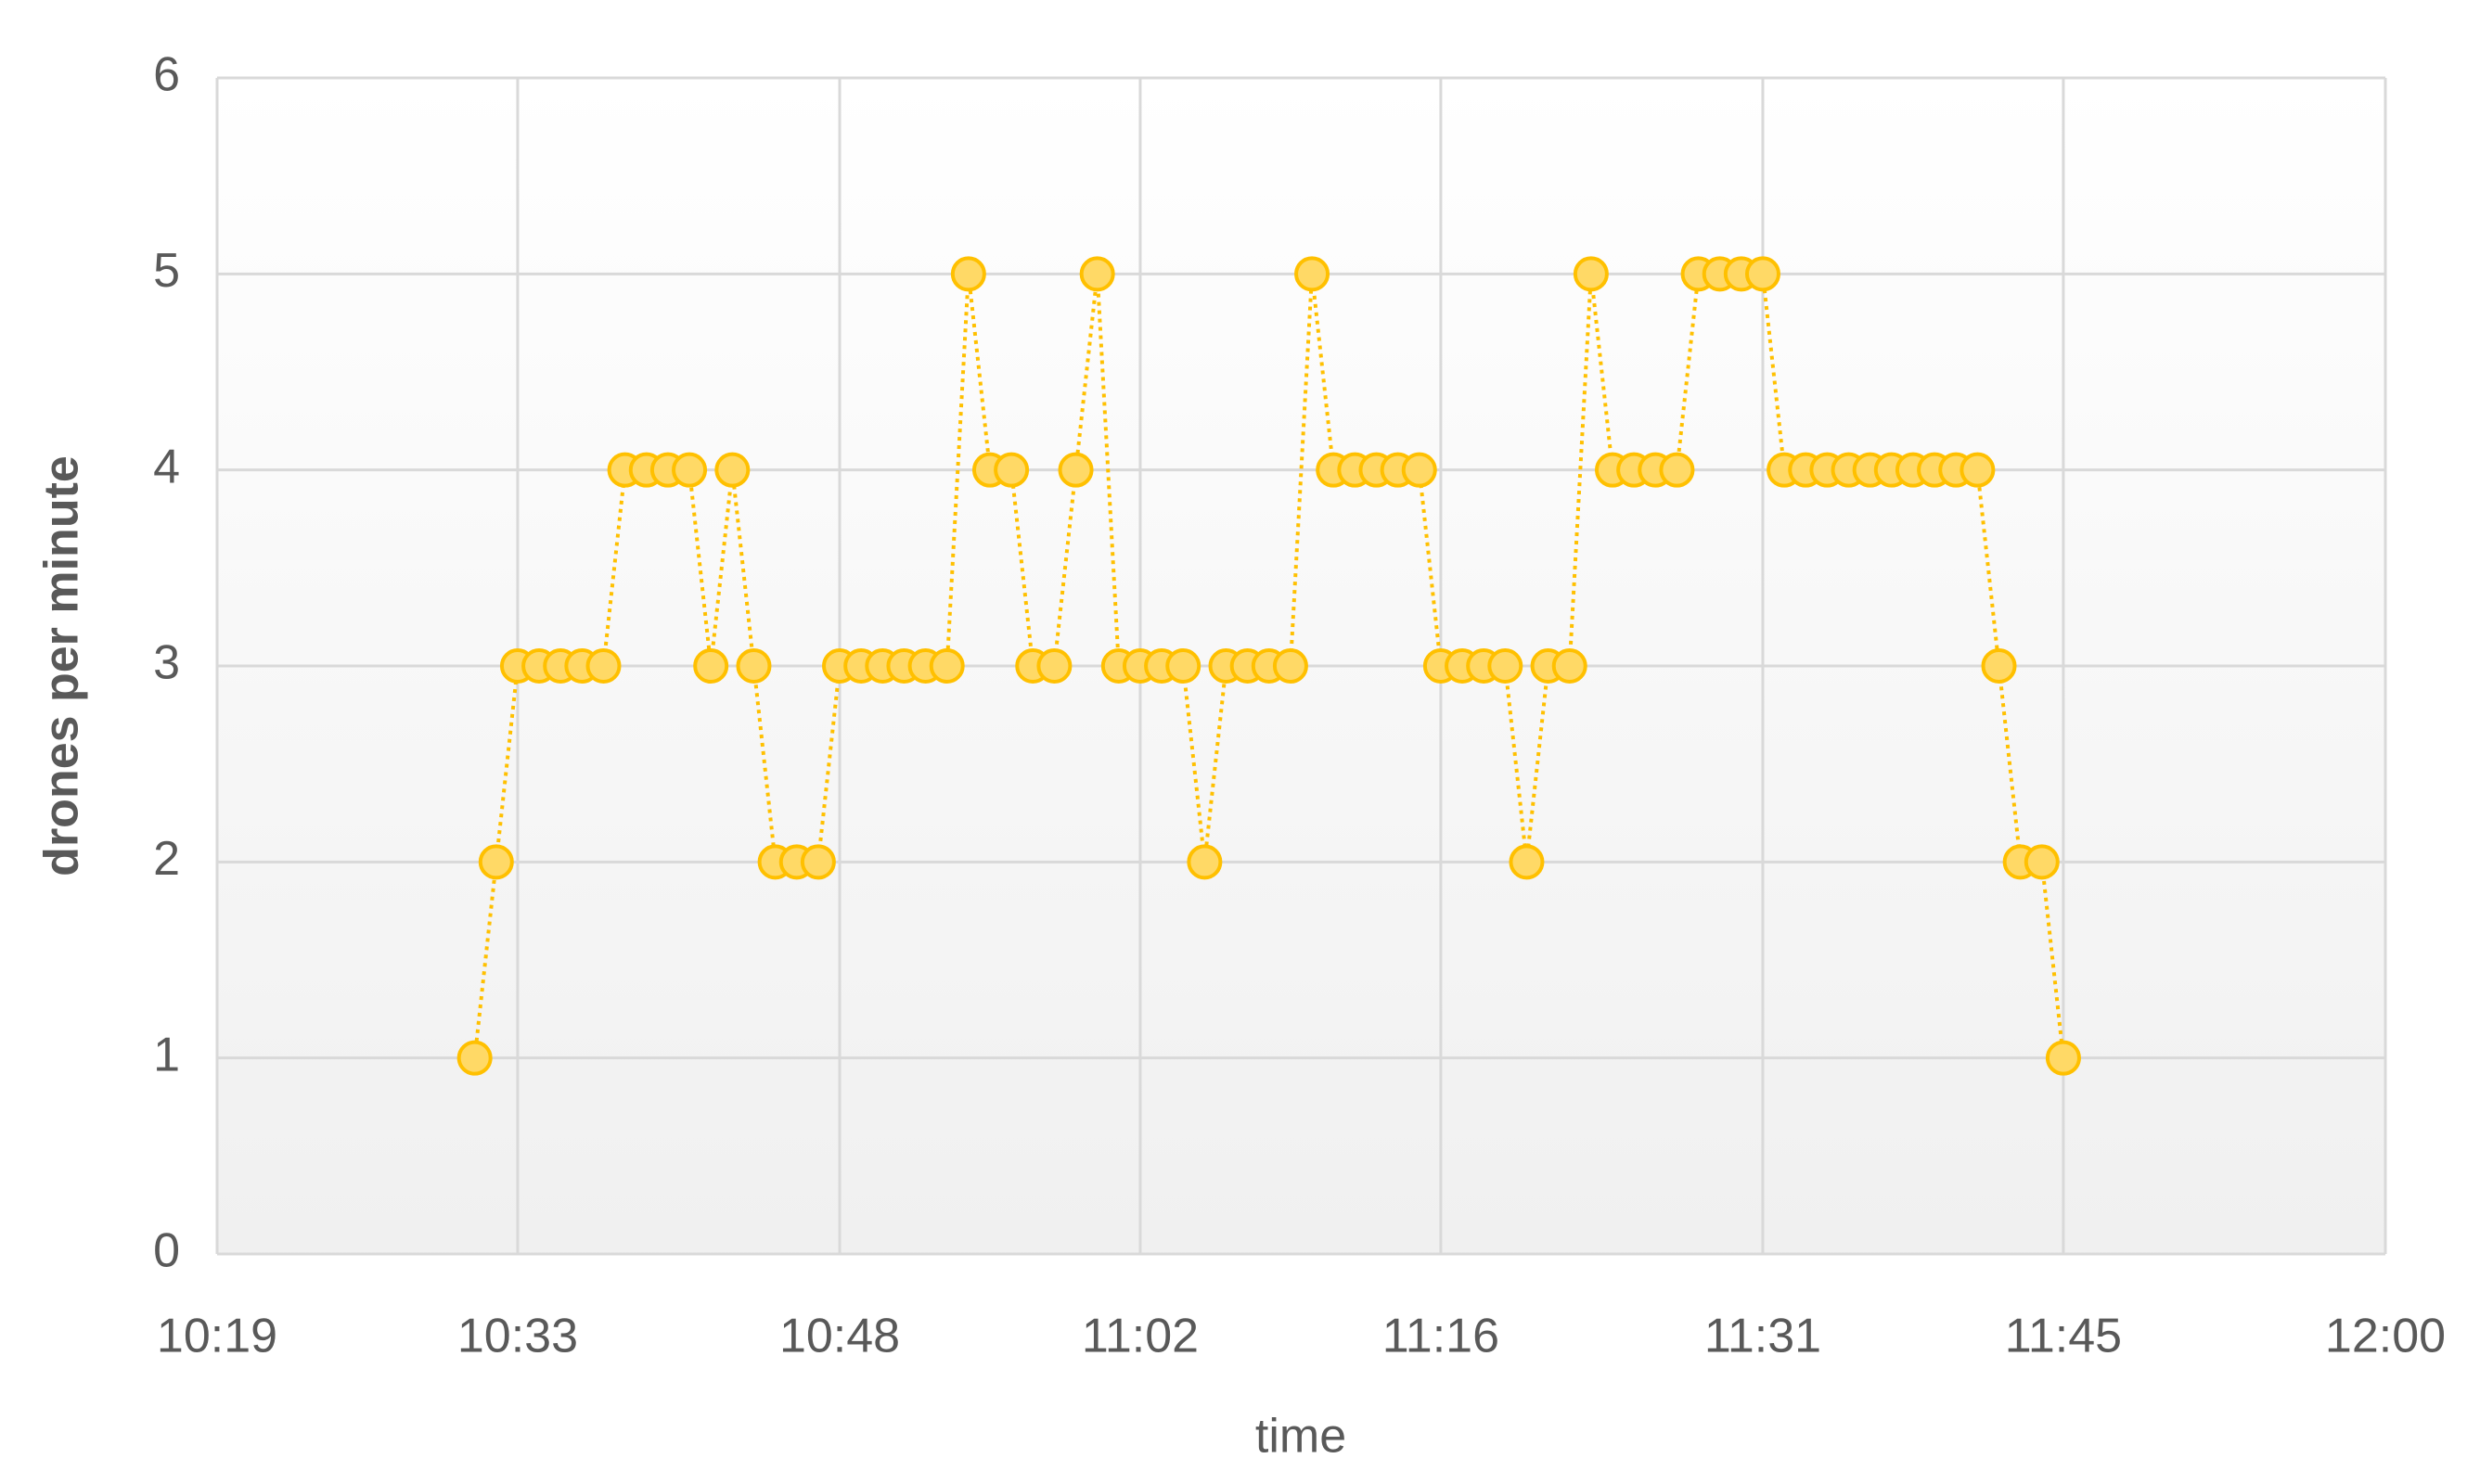 This screenshot has width=2480, height=1484. What do you see at coordinates (166, 466) in the screenshot?
I see `y-tick-label: 4` at bounding box center [166, 466].